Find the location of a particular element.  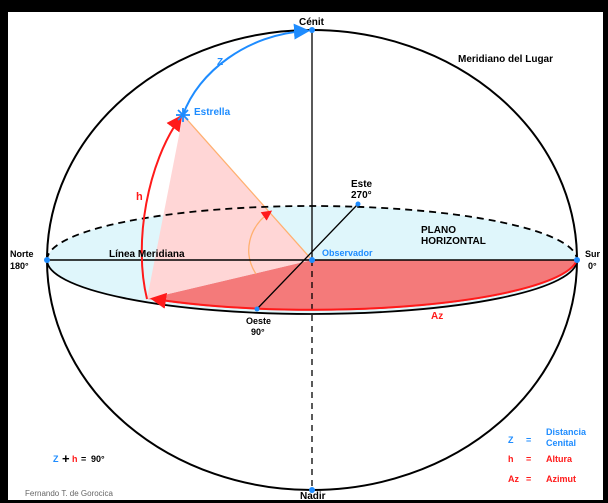

altitude-label: h is located at coordinates (139, 197).